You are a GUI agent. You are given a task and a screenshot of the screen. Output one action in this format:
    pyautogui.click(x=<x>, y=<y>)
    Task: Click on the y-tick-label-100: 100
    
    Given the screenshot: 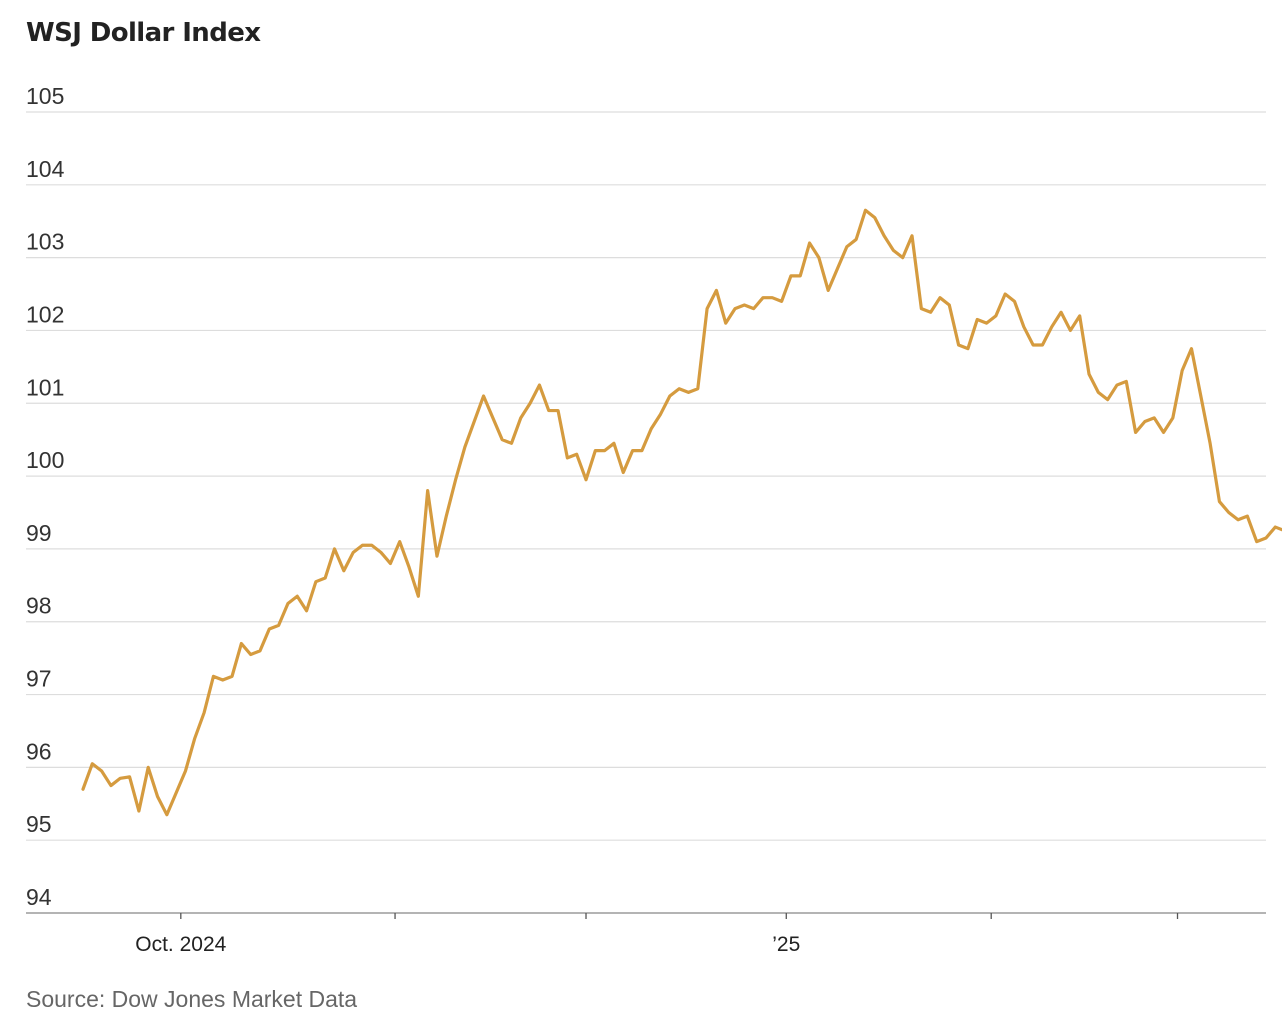 What is the action you would take?
    pyautogui.click(x=45, y=460)
    